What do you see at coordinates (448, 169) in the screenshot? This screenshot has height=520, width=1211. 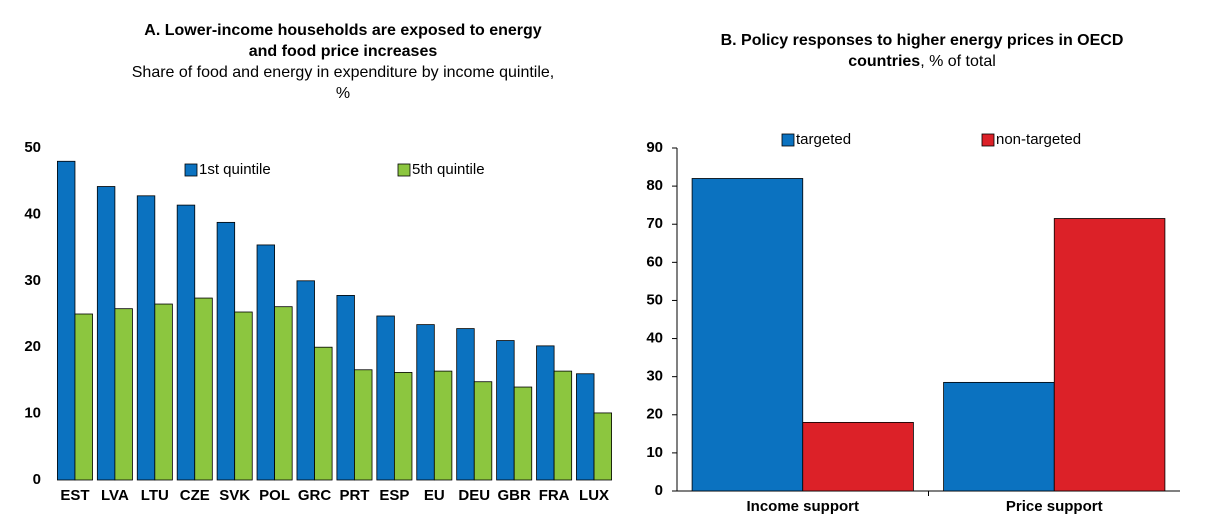 I see `legend-label: 5th quintile` at bounding box center [448, 169].